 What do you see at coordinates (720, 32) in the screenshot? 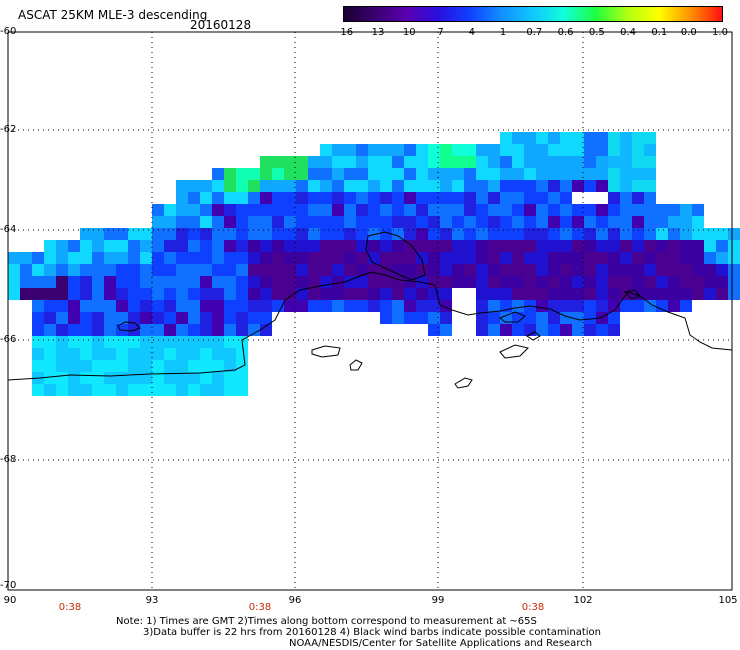
I see `color-scale-tick-label: 1.0` at bounding box center [720, 32].